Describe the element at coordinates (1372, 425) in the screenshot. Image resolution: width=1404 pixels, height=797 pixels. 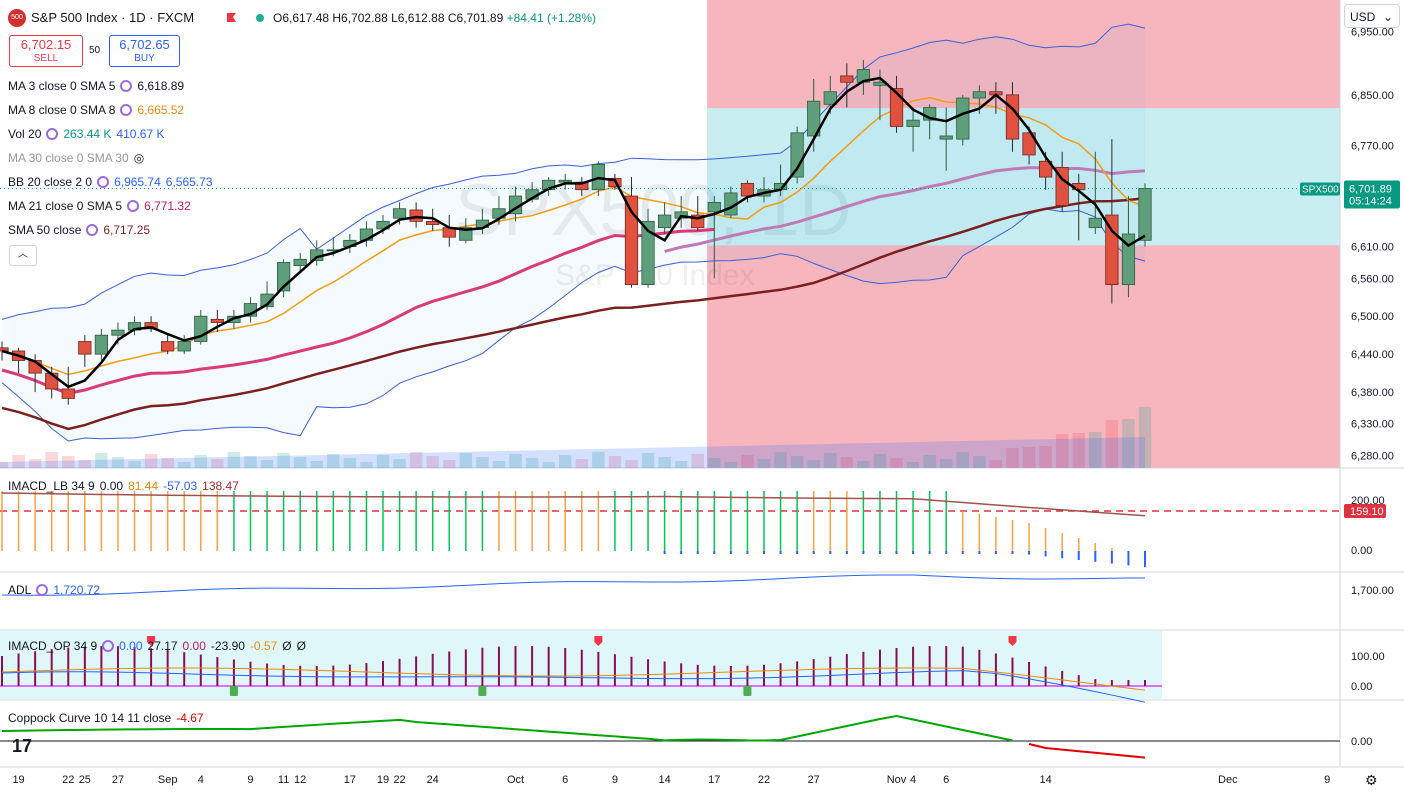
I see `price-axis-label: 6,330.00` at that location.